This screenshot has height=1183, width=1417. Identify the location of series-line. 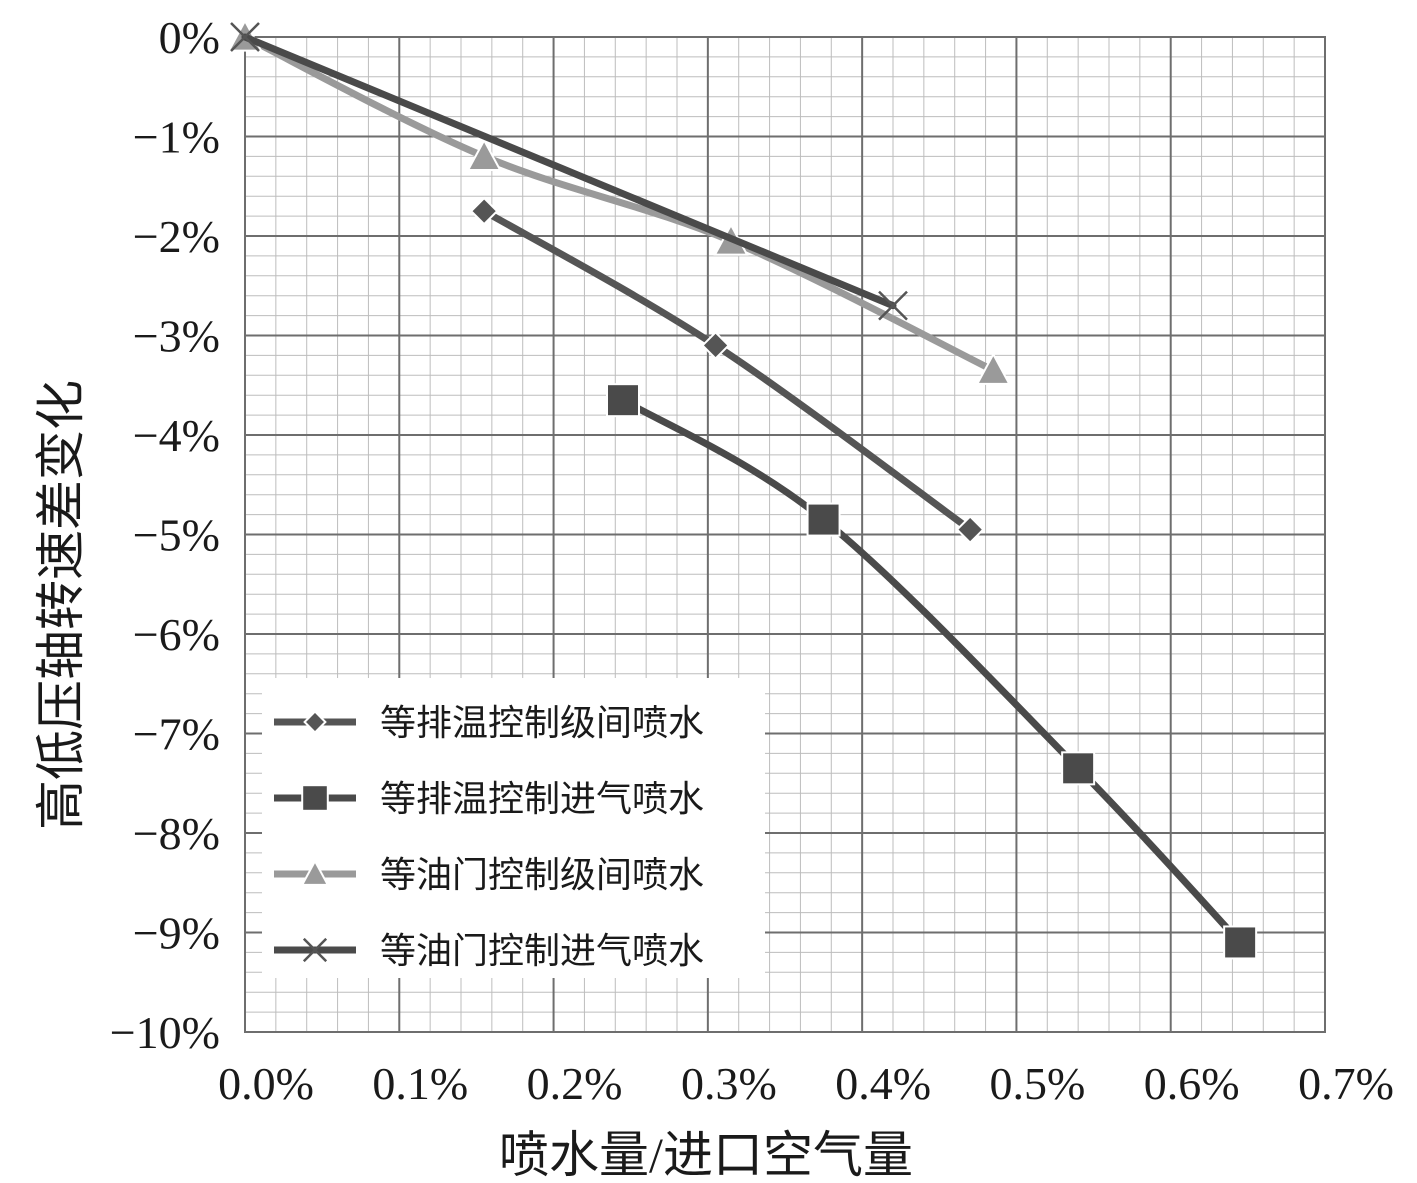
(569, 171).